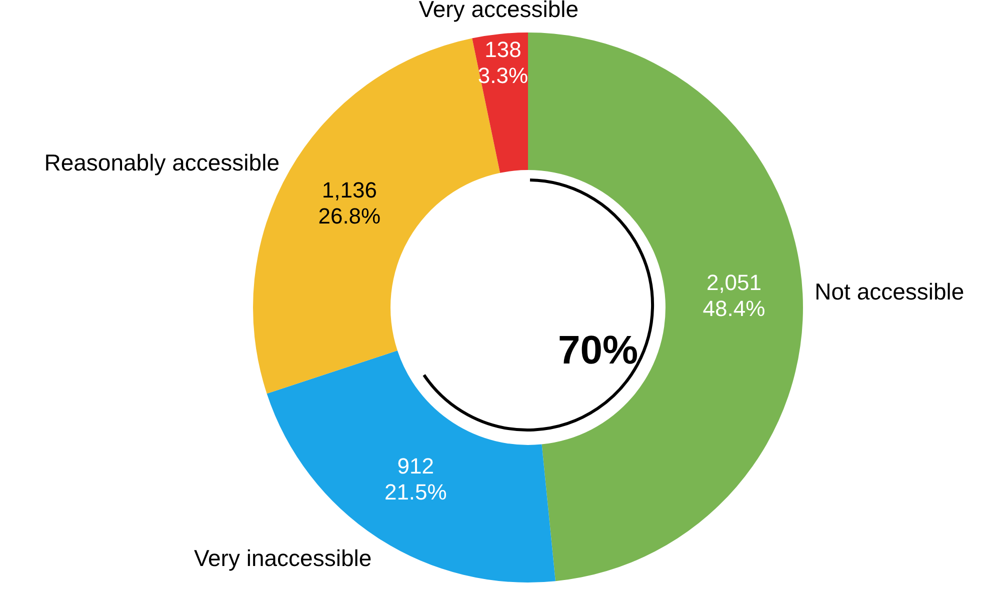 This screenshot has height=589, width=989. Describe the element at coordinates (283, 558) in the screenshot. I see `slice-label: Very inaccessible` at that location.